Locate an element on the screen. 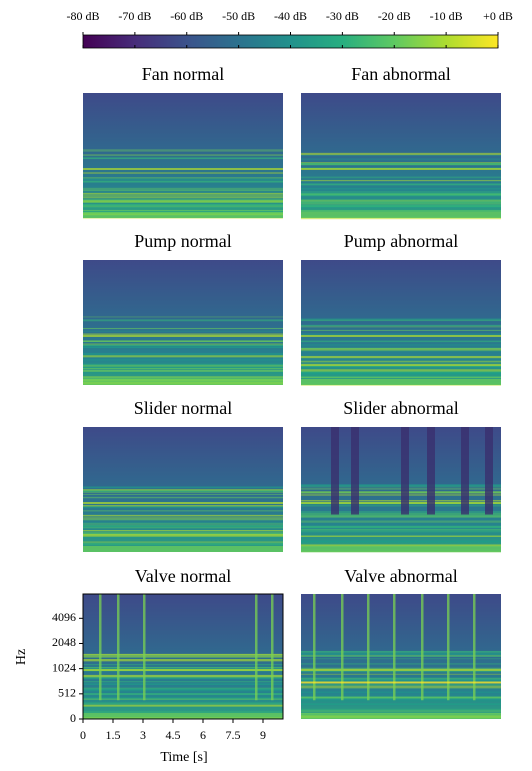 Image resolution: width=532 pixels, height=771 pixels. colorbar-tick-label: -50 dB is located at coordinates (238, 16).